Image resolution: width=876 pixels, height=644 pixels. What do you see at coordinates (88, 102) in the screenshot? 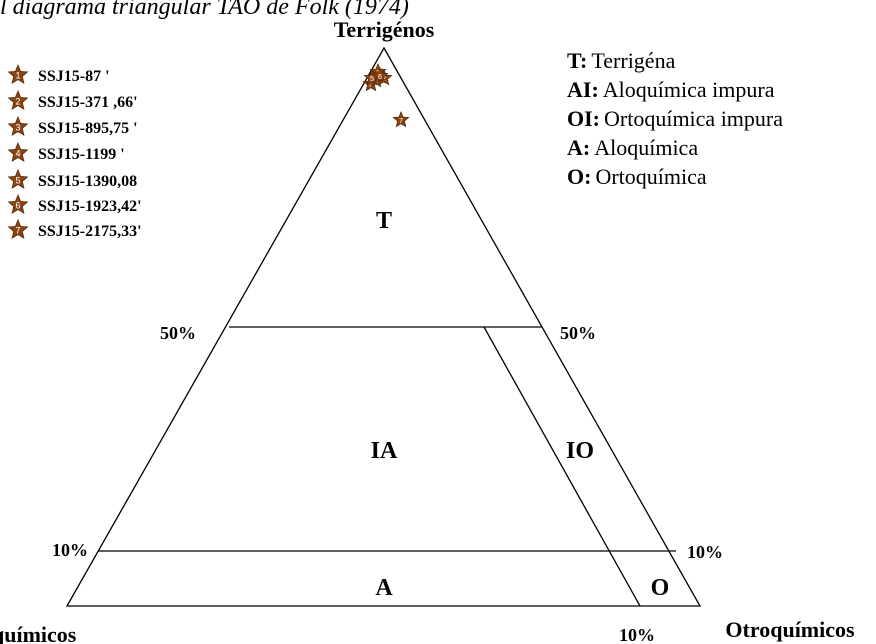
I see `sample-label: SSJ15-371 ,66'` at bounding box center [88, 102].